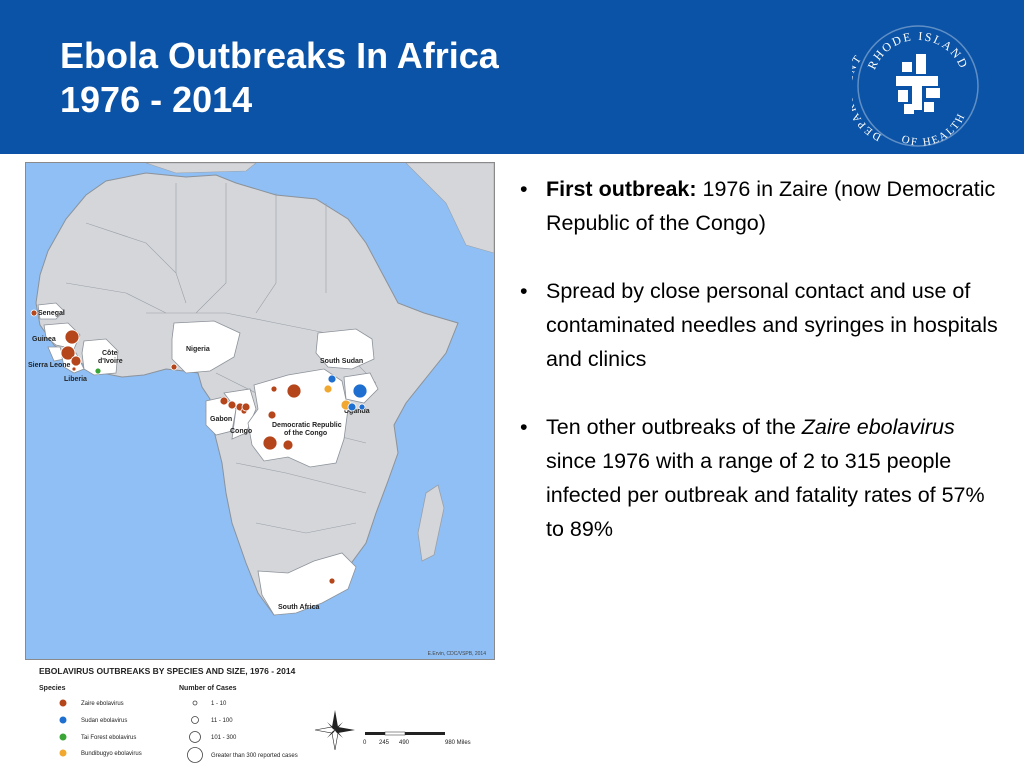 The image size is (1024, 768). I want to click on label-sierra-leone: Sierra Leone, so click(49, 365).